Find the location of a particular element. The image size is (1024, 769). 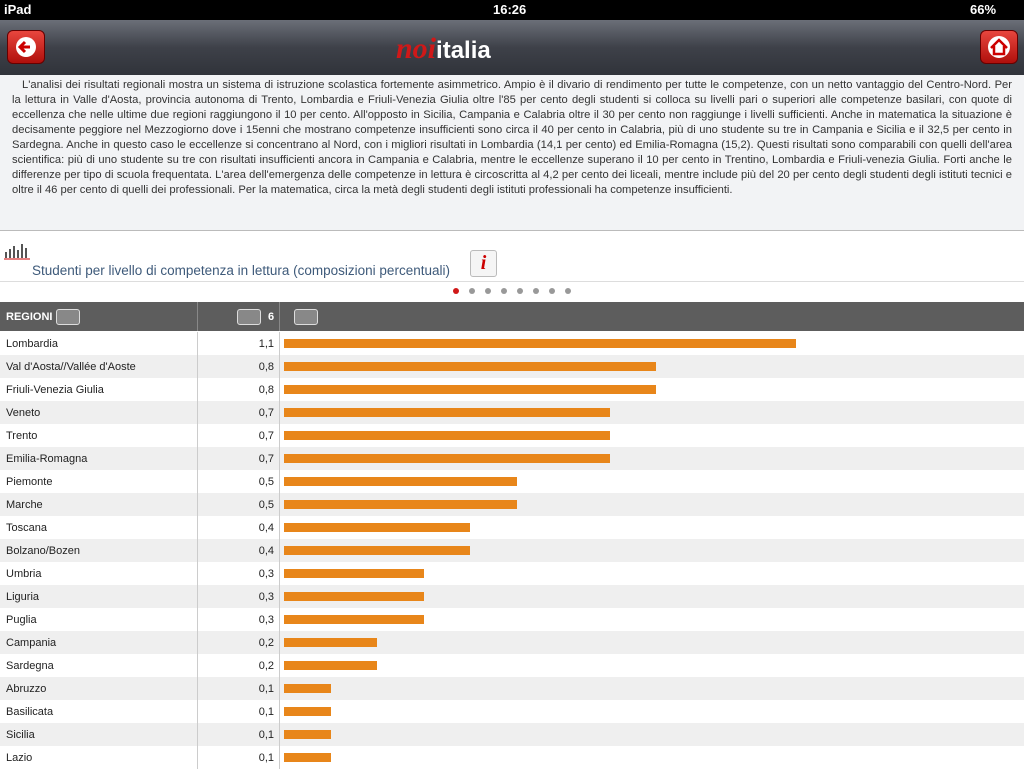

value-label: 0,4 is located at coordinates (266, 528).